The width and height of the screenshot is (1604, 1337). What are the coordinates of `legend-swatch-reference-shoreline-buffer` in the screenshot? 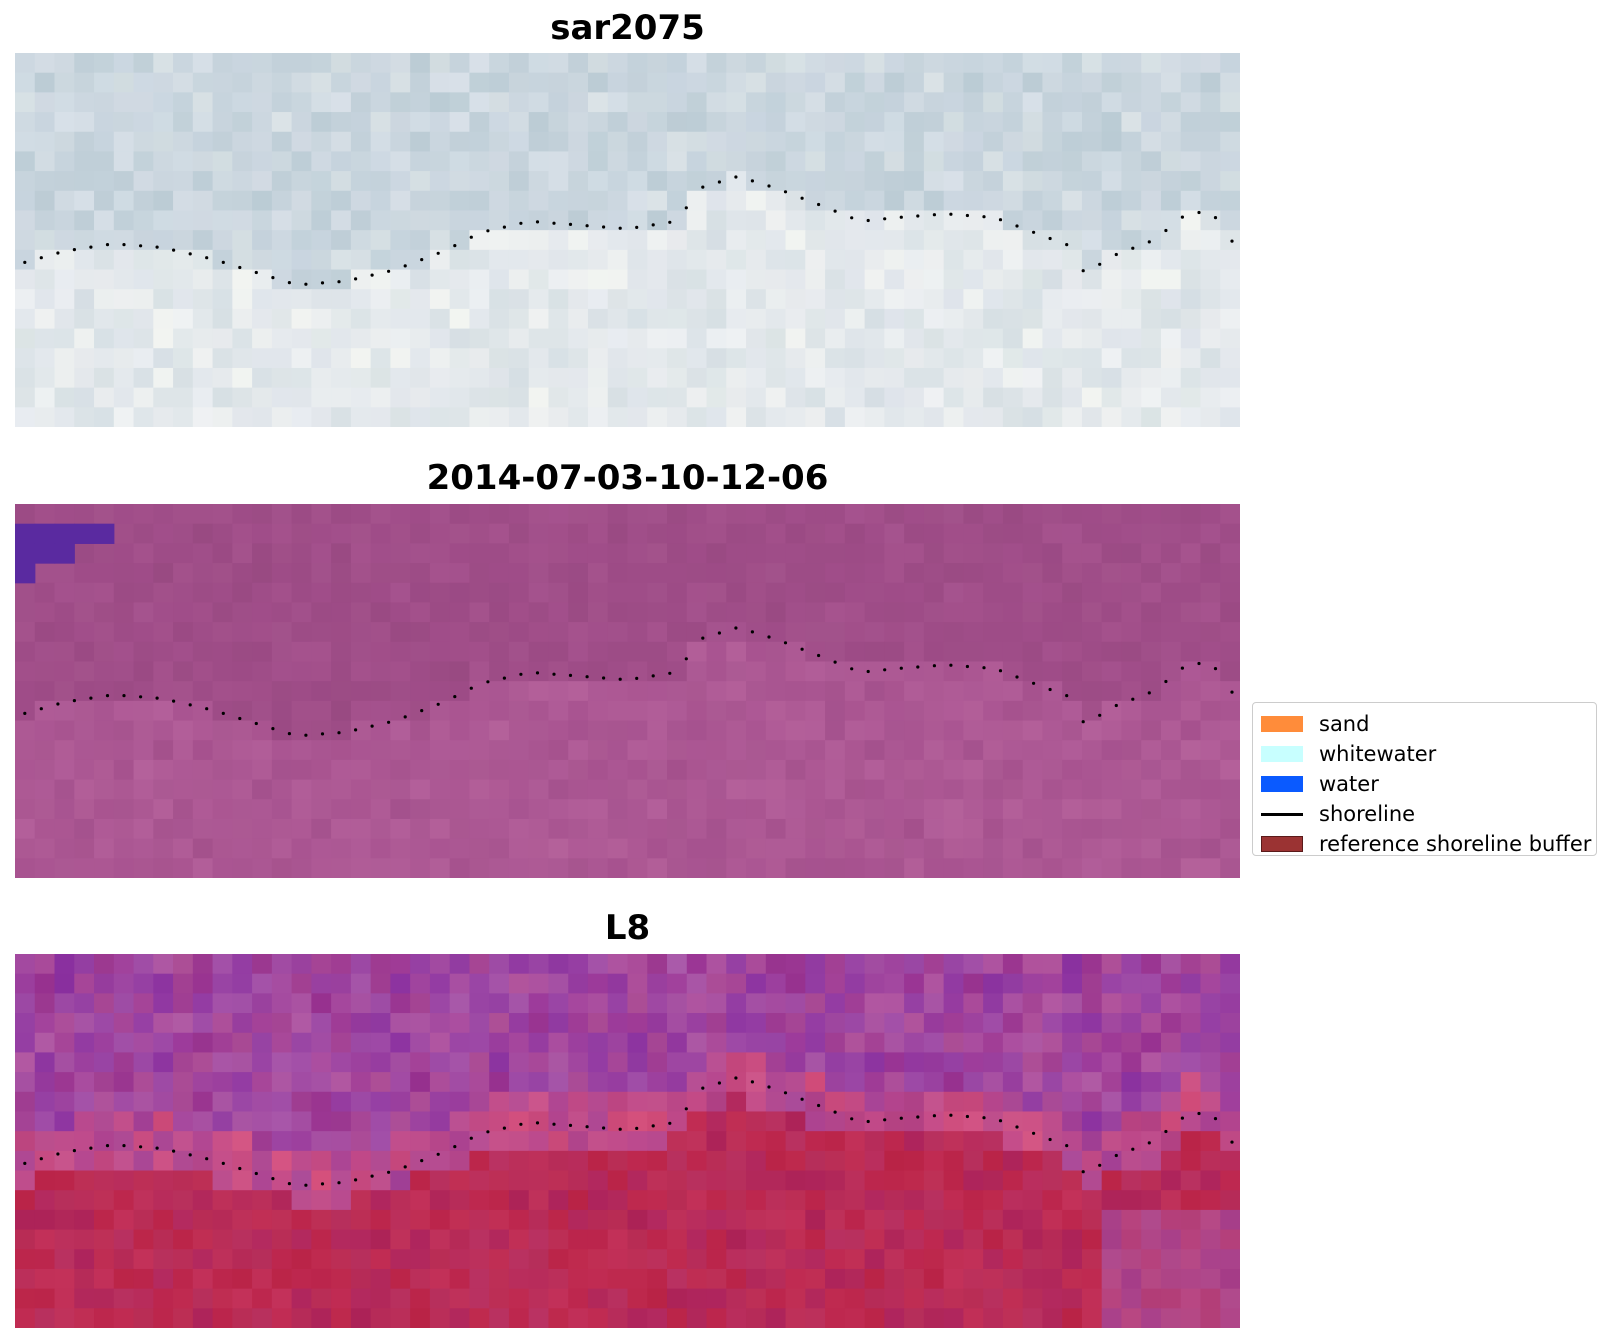 It's located at (1282, 844).